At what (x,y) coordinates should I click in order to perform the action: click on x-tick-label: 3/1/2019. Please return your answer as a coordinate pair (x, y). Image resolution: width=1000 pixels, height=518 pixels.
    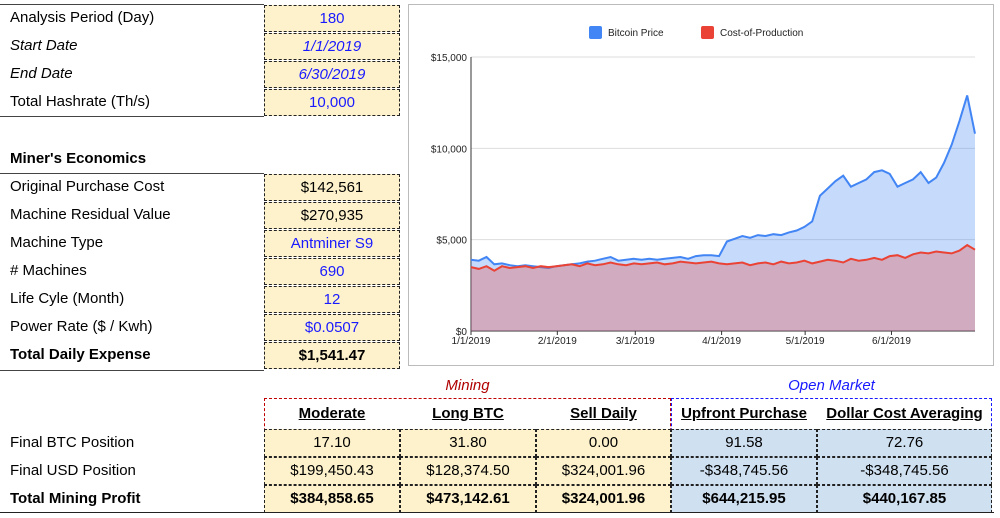
    Looking at the image, I should click on (635, 341).